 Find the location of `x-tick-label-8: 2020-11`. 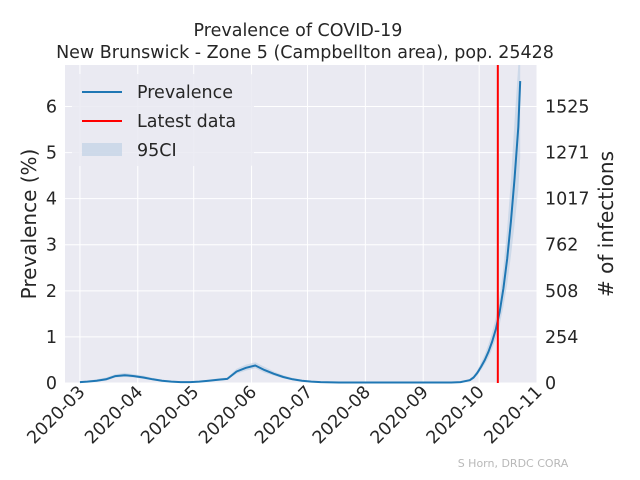

x-tick-label-8: 2020-11 is located at coordinates (514, 415).